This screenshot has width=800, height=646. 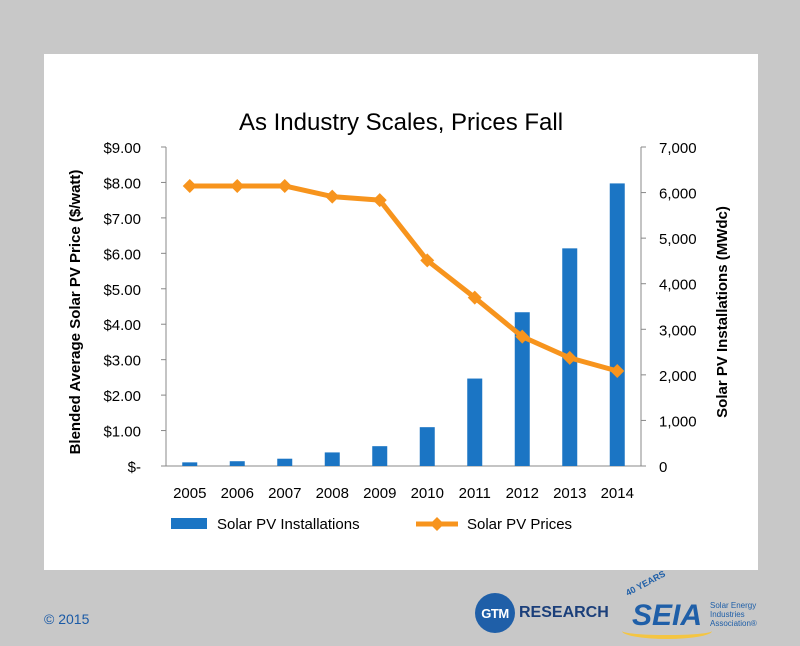 I want to click on right-axis-tick-label: 7,000, so click(x=678, y=148).